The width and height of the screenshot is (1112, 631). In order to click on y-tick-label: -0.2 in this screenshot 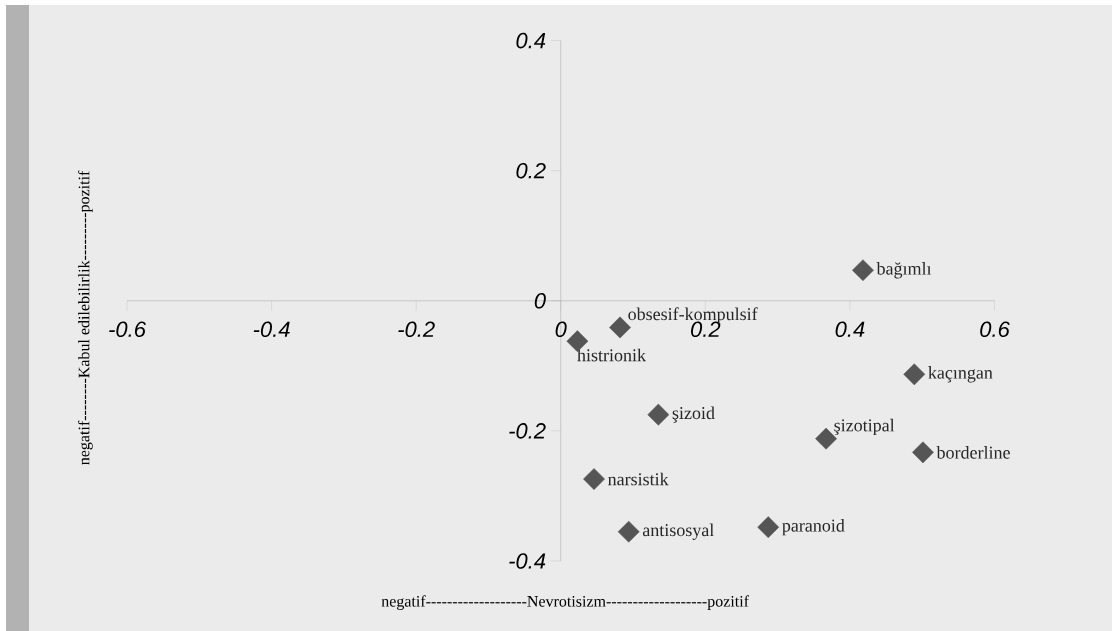, I will do `click(527, 431)`.